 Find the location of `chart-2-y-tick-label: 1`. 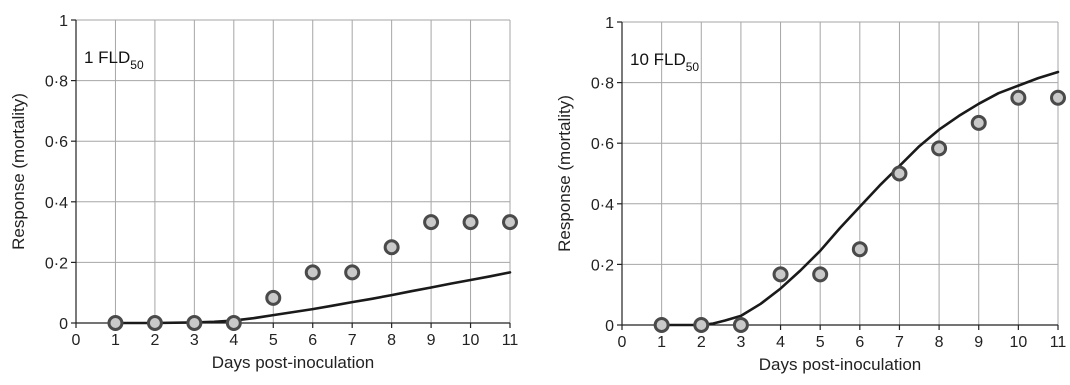

chart-2-y-tick-label: 1 is located at coordinates (609, 23).